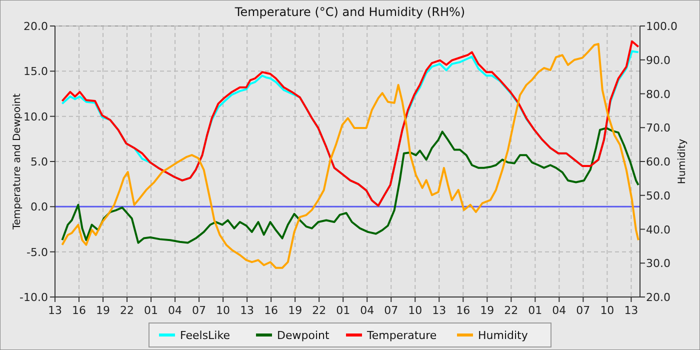 The height and width of the screenshot is (350, 700). Describe the element at coordinates (658, 94) in the screenshot. I see `y2-tick-label: 80.0` at that location.